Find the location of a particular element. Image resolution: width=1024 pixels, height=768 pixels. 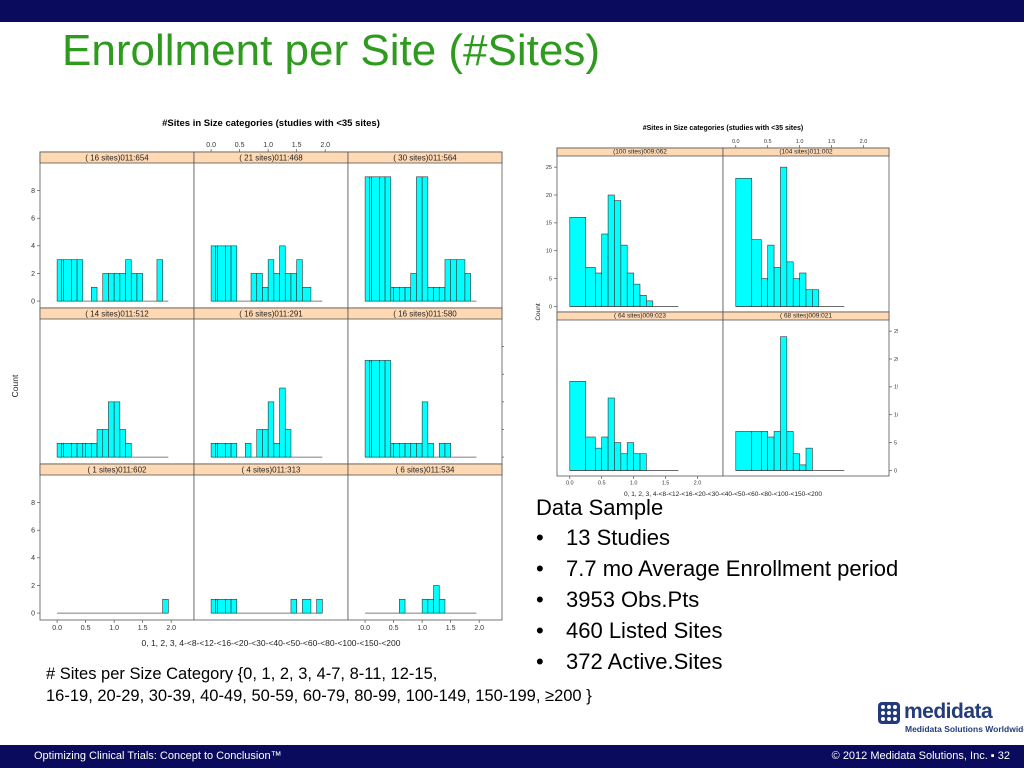

data-sample-heading: Data Sample is located at coordinates (600, 507).